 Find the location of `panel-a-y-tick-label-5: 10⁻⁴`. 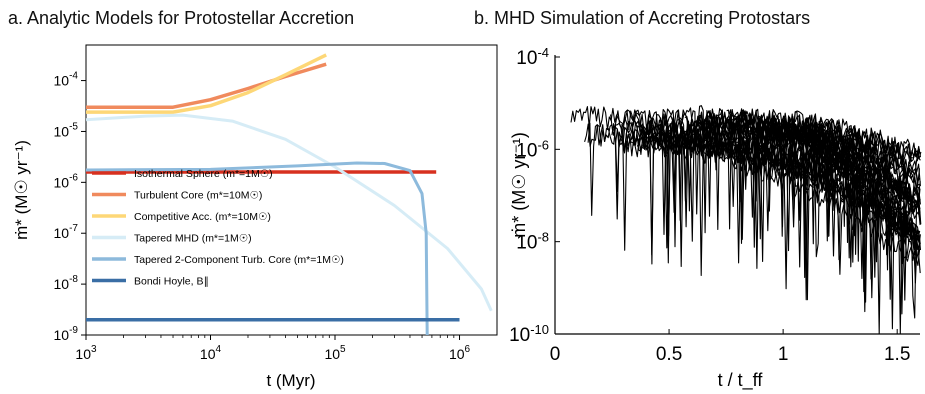

panel-a-y-tick-label-5: 10⁻⁴ is located at coordinates (66, 80).